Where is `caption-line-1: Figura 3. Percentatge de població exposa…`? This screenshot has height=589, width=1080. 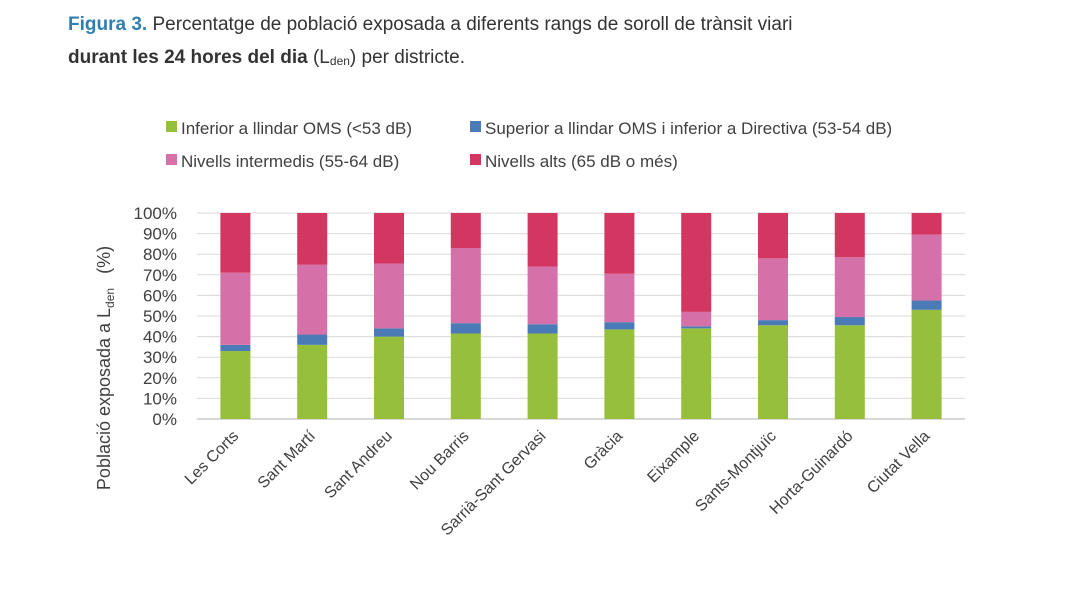
caption-line-1: Figura 3. Percentatge de població exposa… is located at coordinates (548, 24).